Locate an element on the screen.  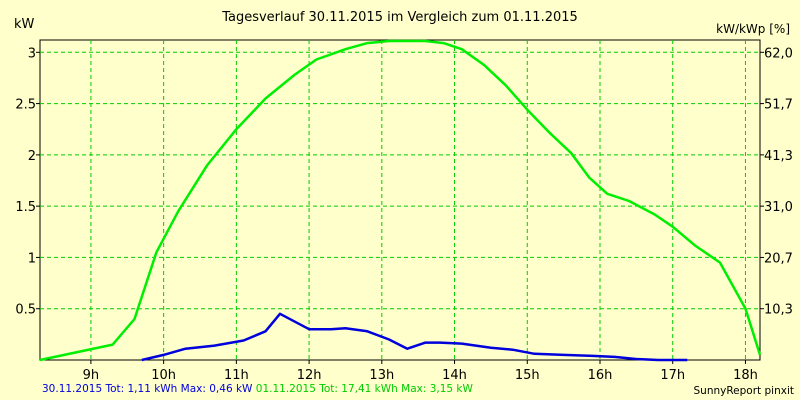
y-tick-label-right: 62,0 is located at coordinates (778, 53).